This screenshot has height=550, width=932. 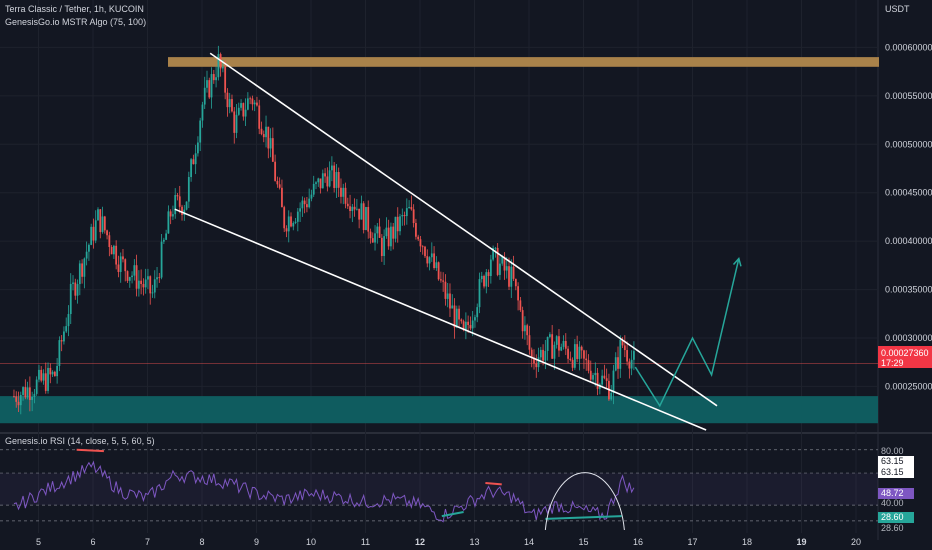 I want to click on rsi-divergence-peak, so click(x=90, y=450).